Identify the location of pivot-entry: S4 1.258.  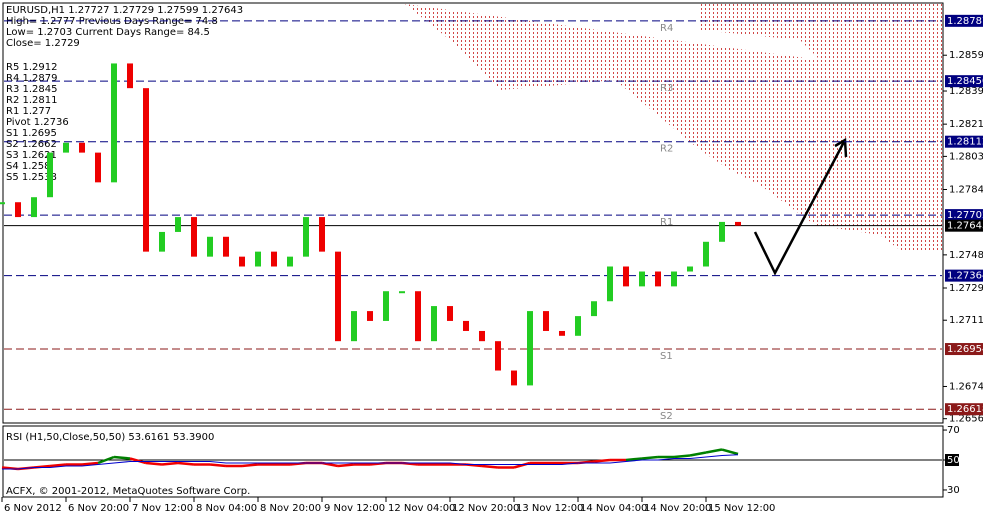
(28, 166).